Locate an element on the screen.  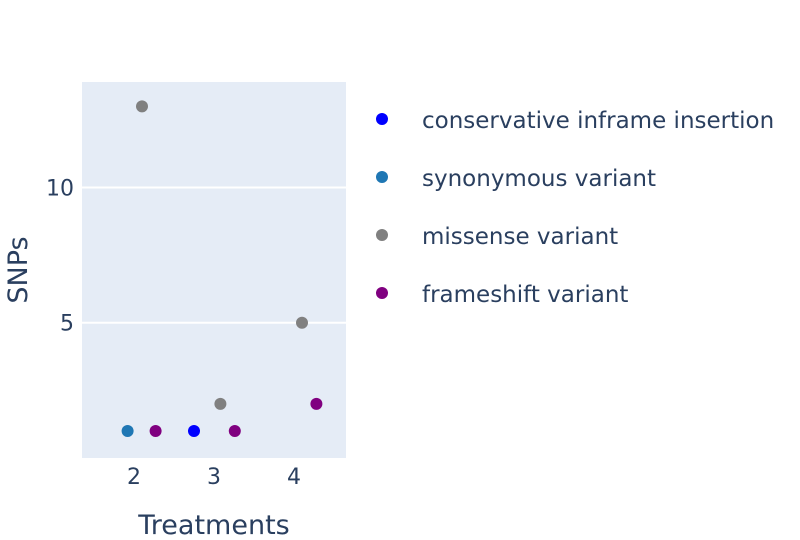
y-tick-label: 10 is located at coordinates (60, 188).